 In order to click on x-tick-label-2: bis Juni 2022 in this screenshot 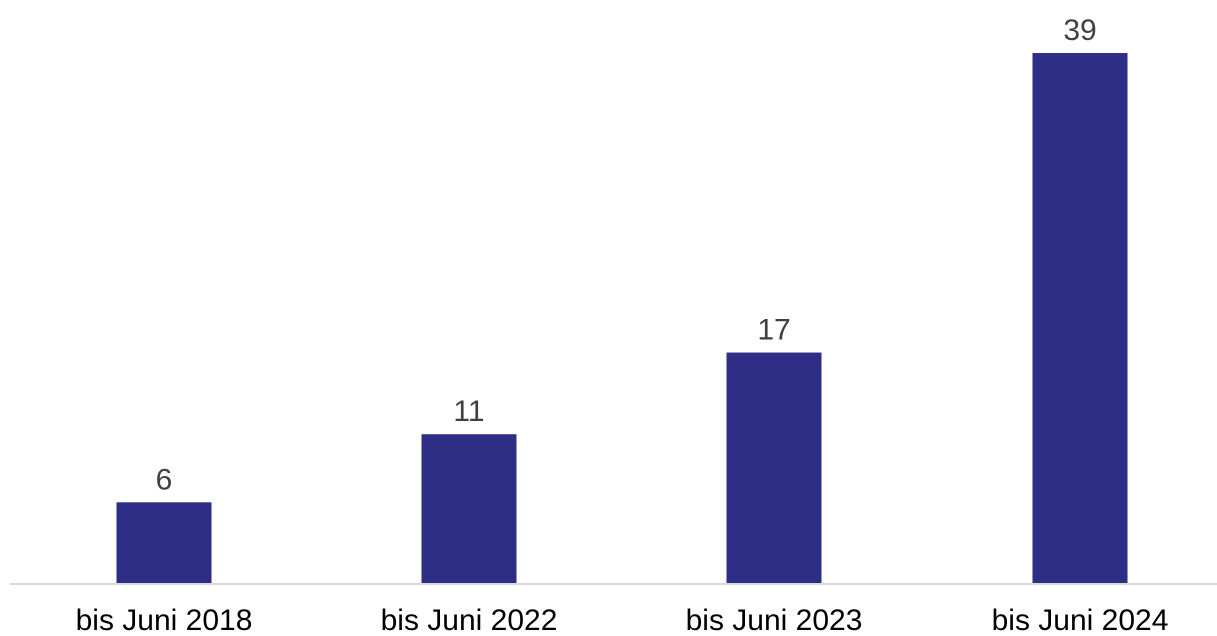, I will do `click(469, 620)`.